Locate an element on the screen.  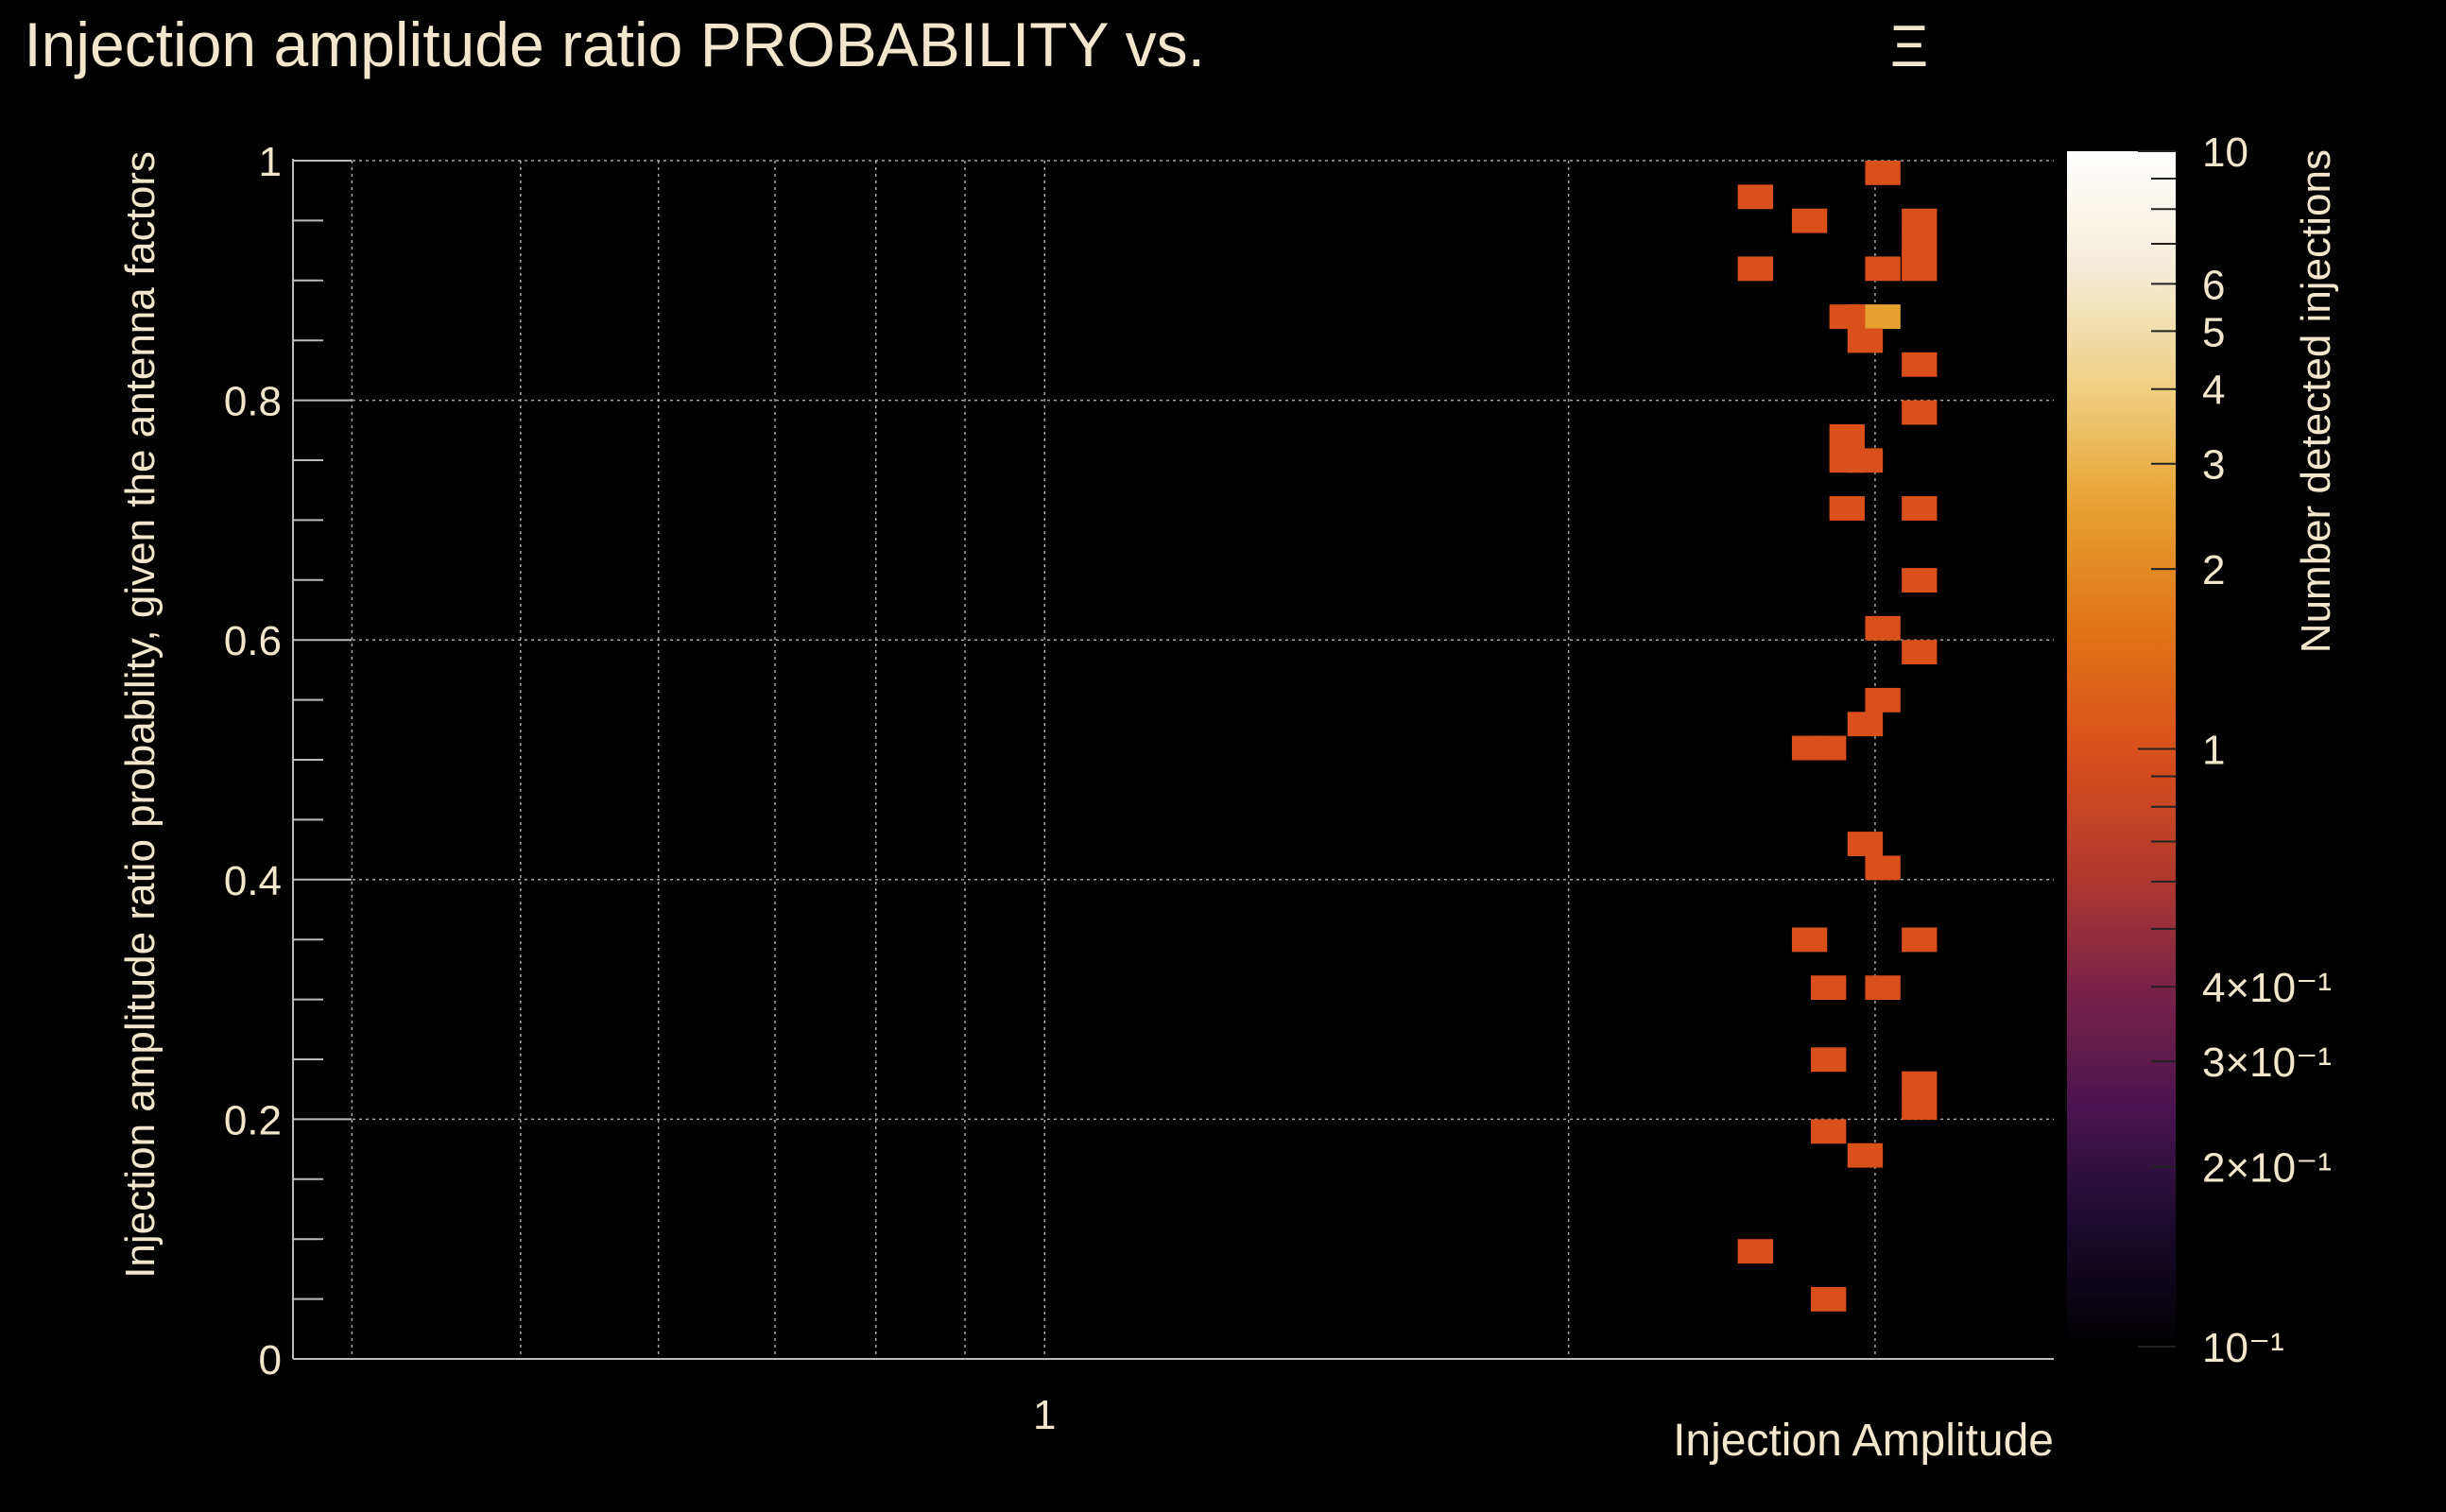
colorbar-tick-label: 2 is located at coordinates (2213, 570).